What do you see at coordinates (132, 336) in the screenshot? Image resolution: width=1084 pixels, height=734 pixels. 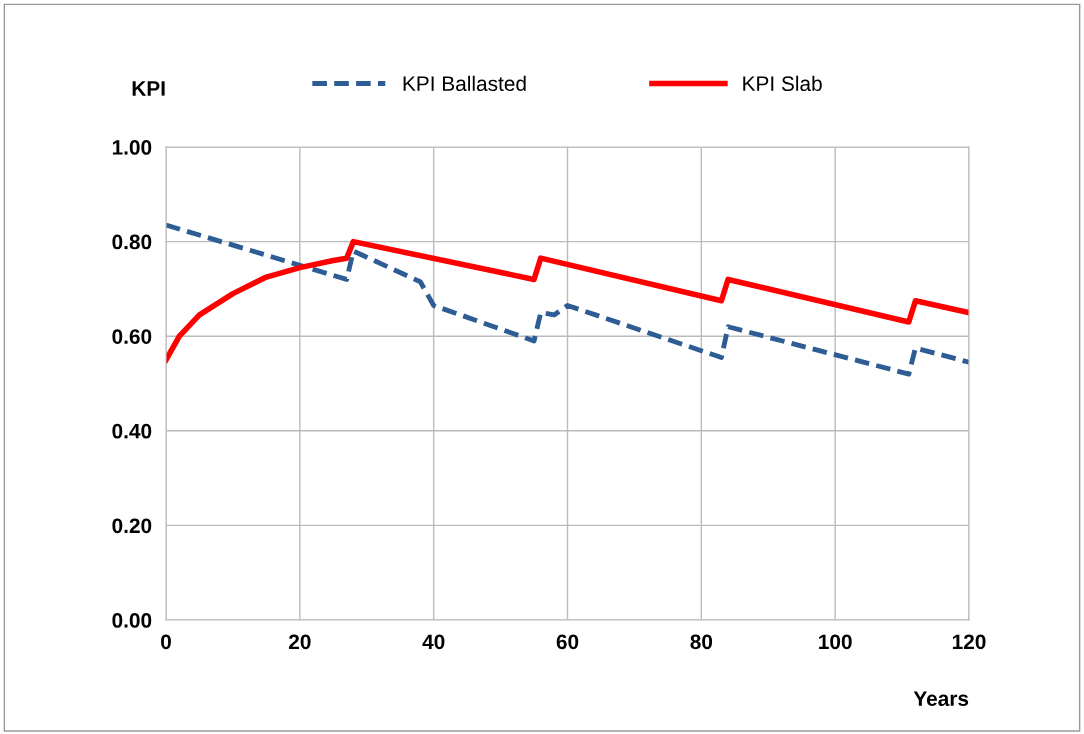 I see `y-tick-label: 0.60` at bounding box center [132, 336].